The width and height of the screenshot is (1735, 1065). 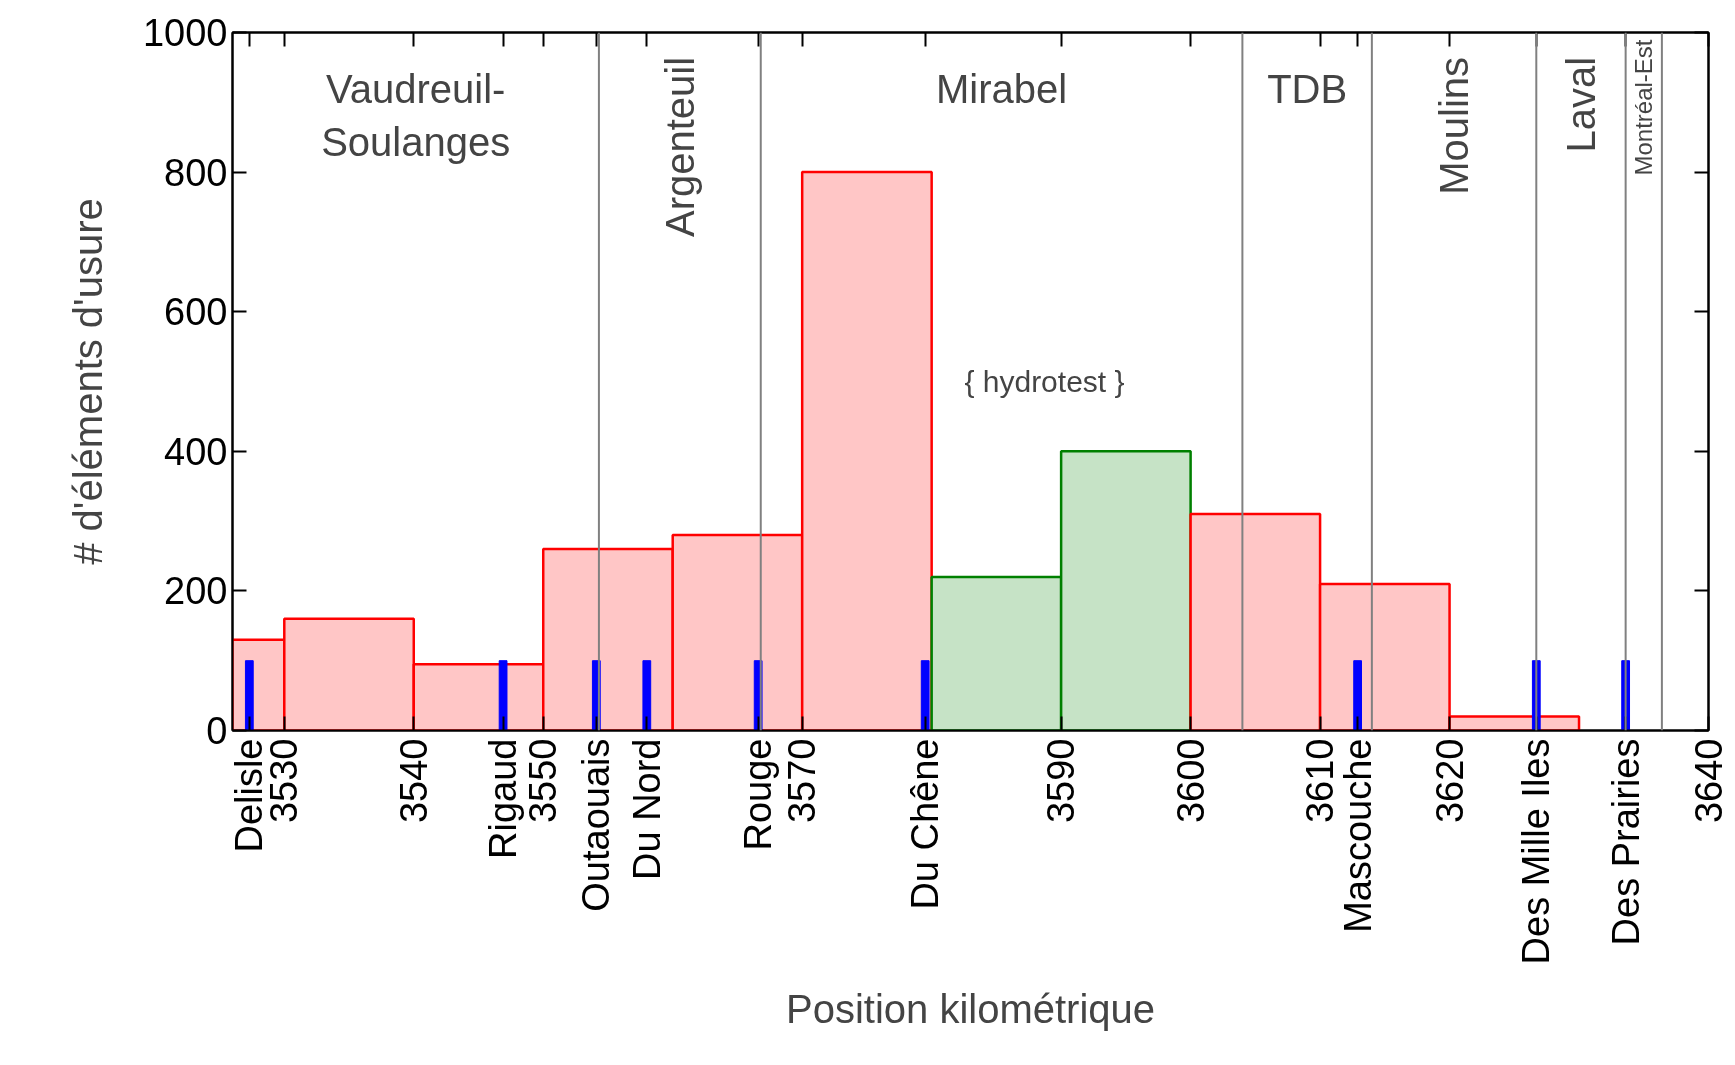 What do you see at coordinates (196, 591) in the screenshot?
I see `y-tick-label: 200` at bounding box center [196, 591].